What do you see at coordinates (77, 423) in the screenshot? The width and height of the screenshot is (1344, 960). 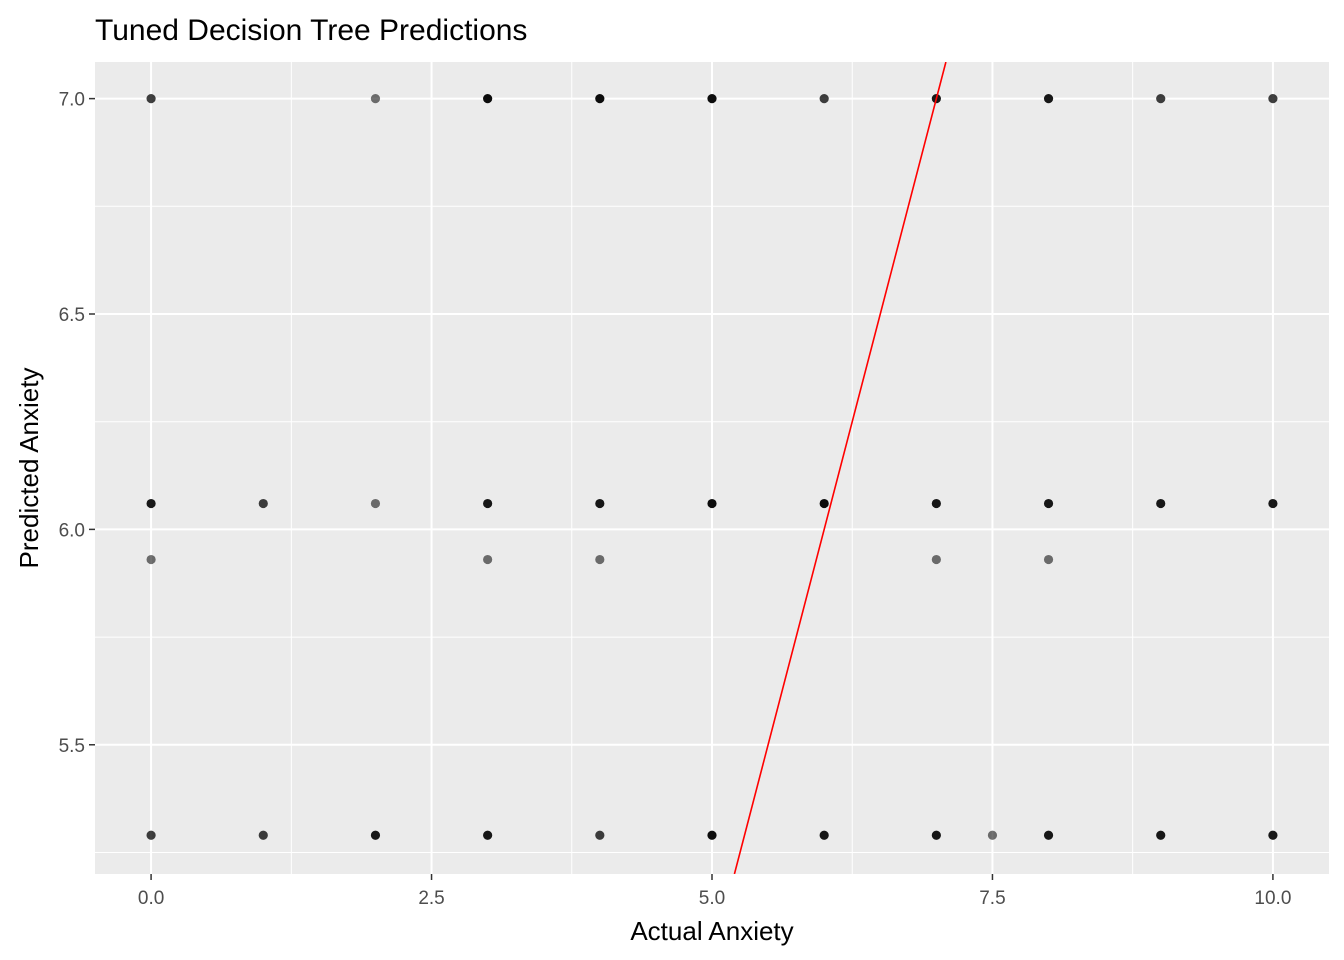 I see `y-axis-ticks: 5.5 6.0 6.5 7.0` at bounding box center [77, 423].